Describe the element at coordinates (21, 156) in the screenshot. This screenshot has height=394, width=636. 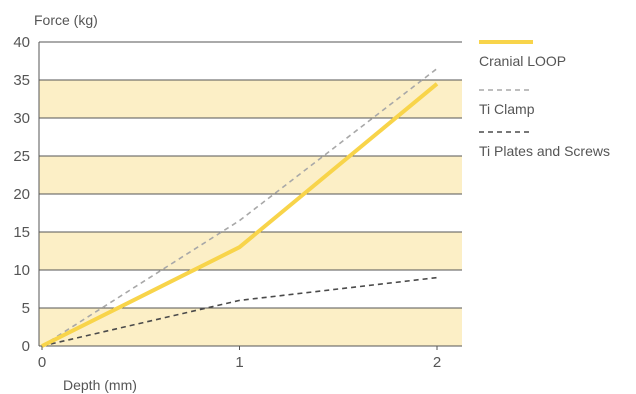
I see `y-tick-label: 25` at that location.